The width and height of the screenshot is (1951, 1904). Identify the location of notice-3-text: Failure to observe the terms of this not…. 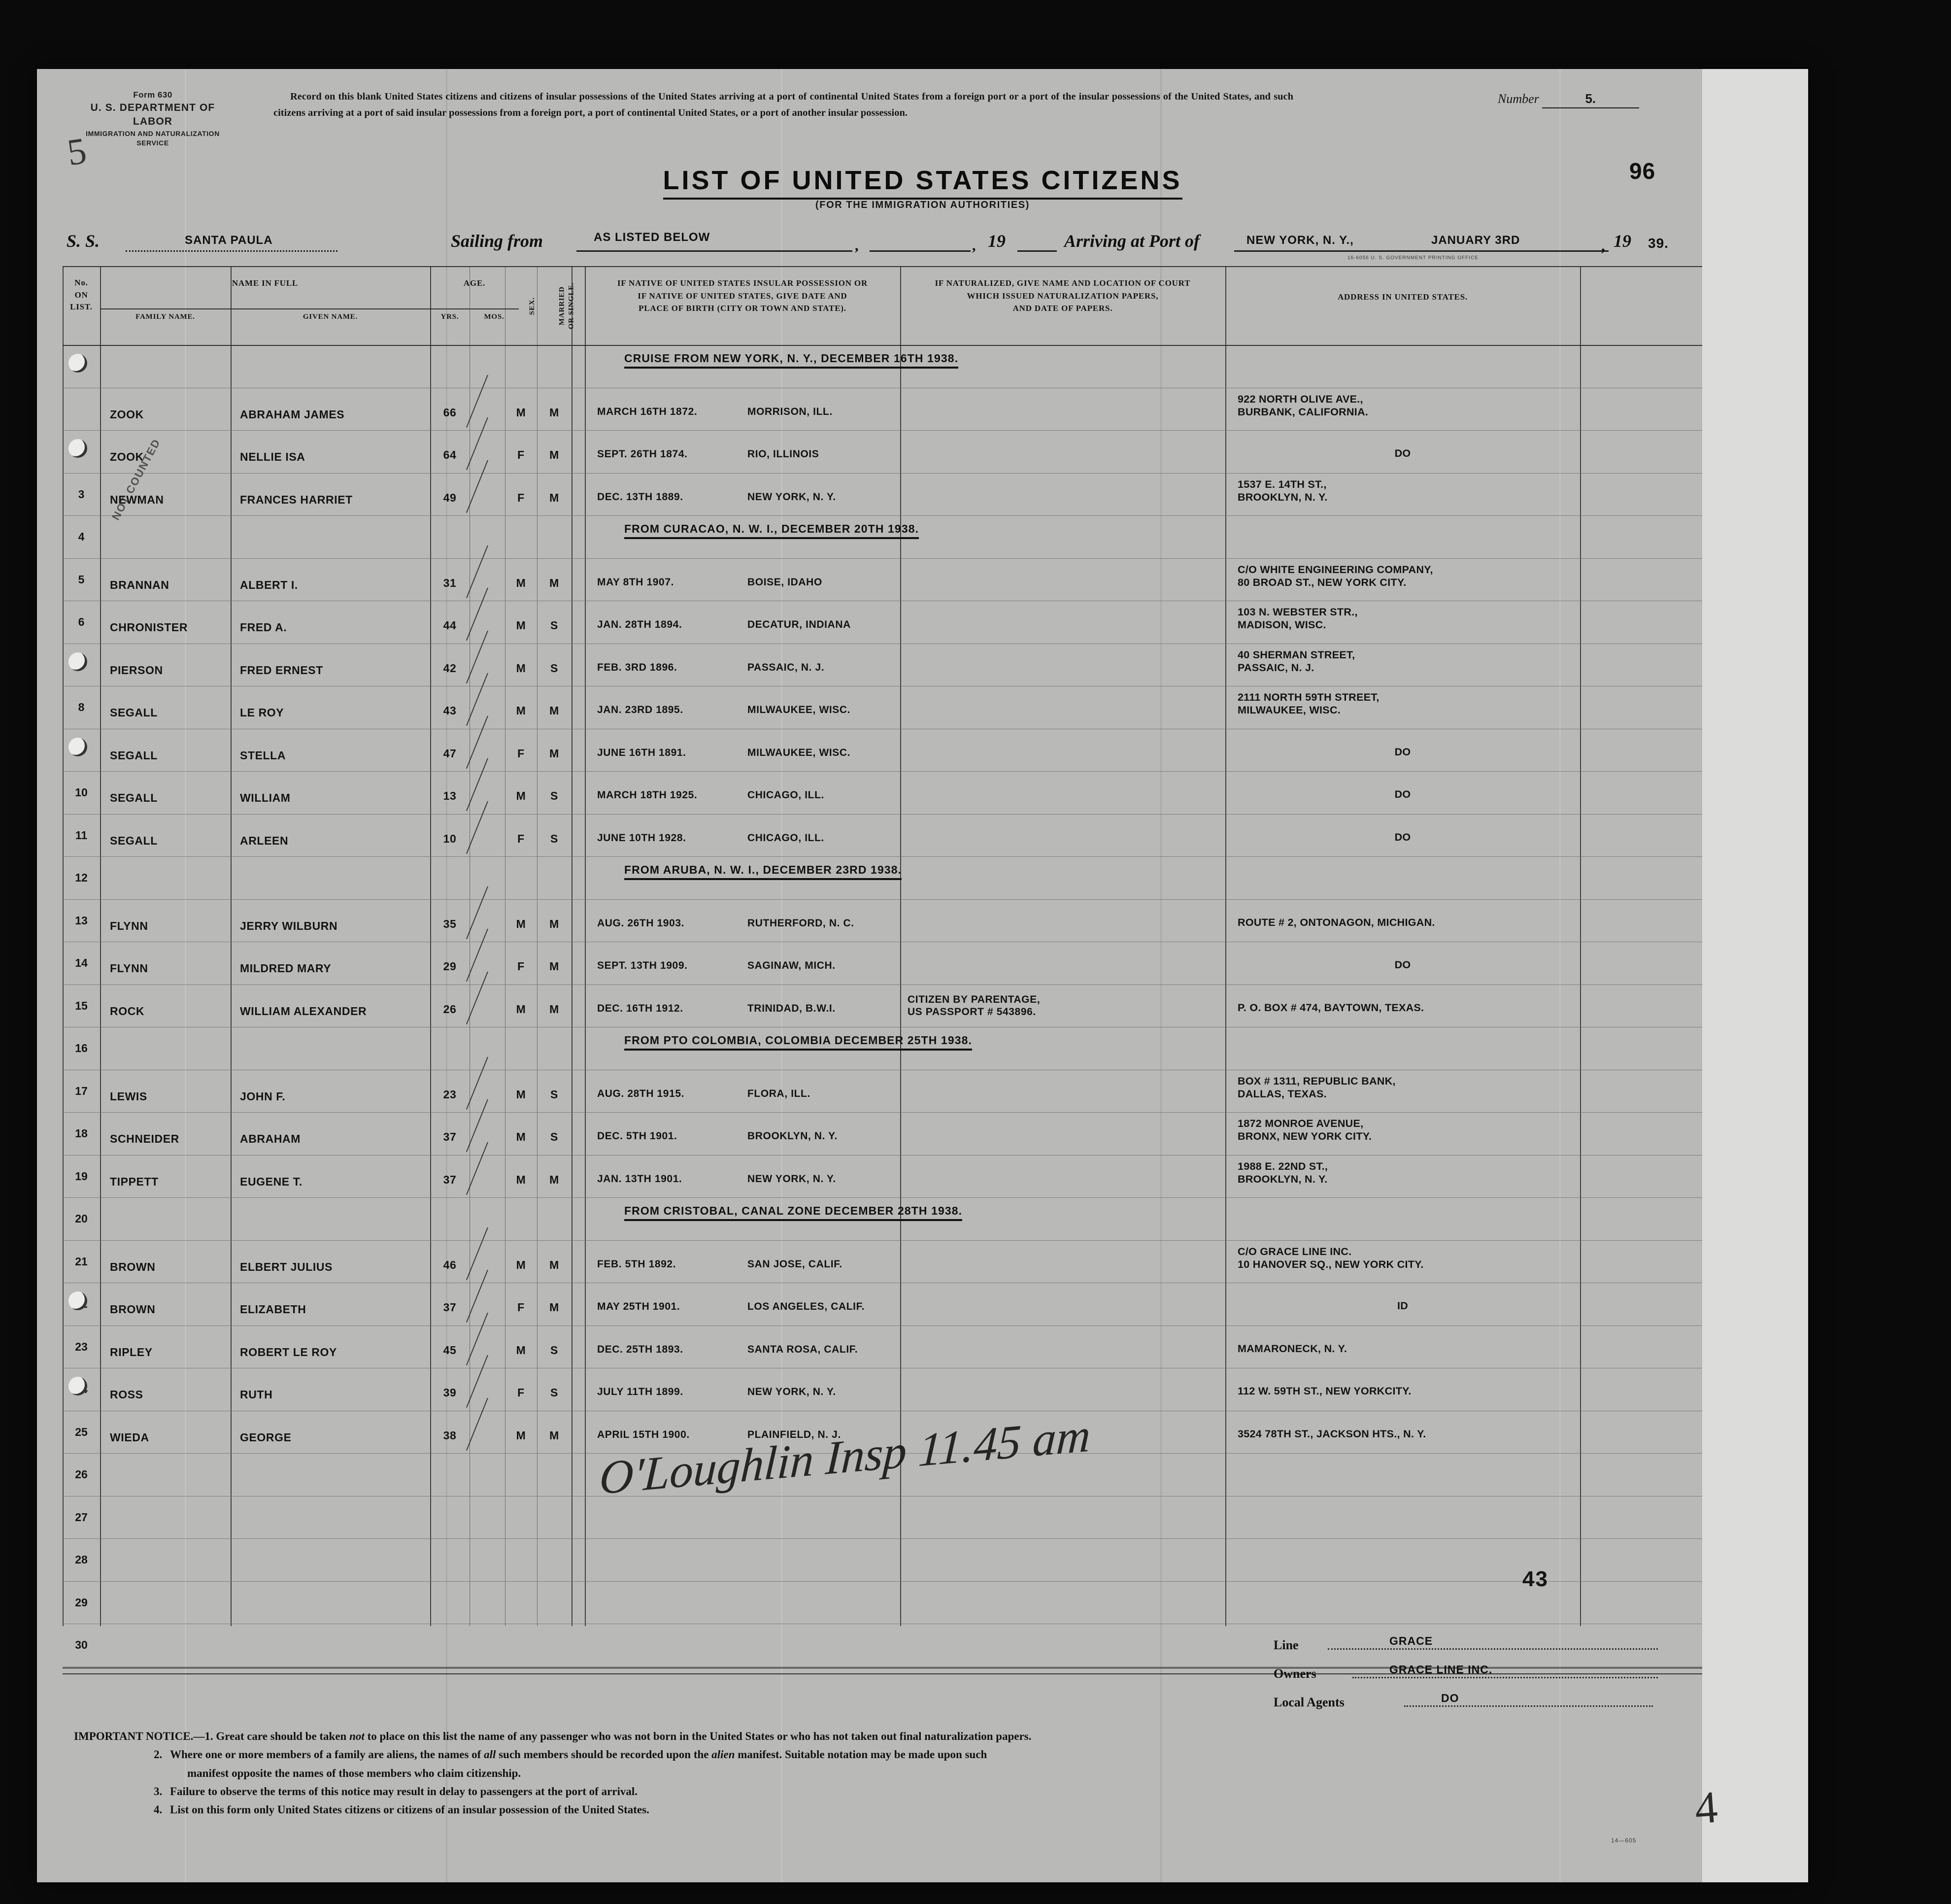
(404, 1791).